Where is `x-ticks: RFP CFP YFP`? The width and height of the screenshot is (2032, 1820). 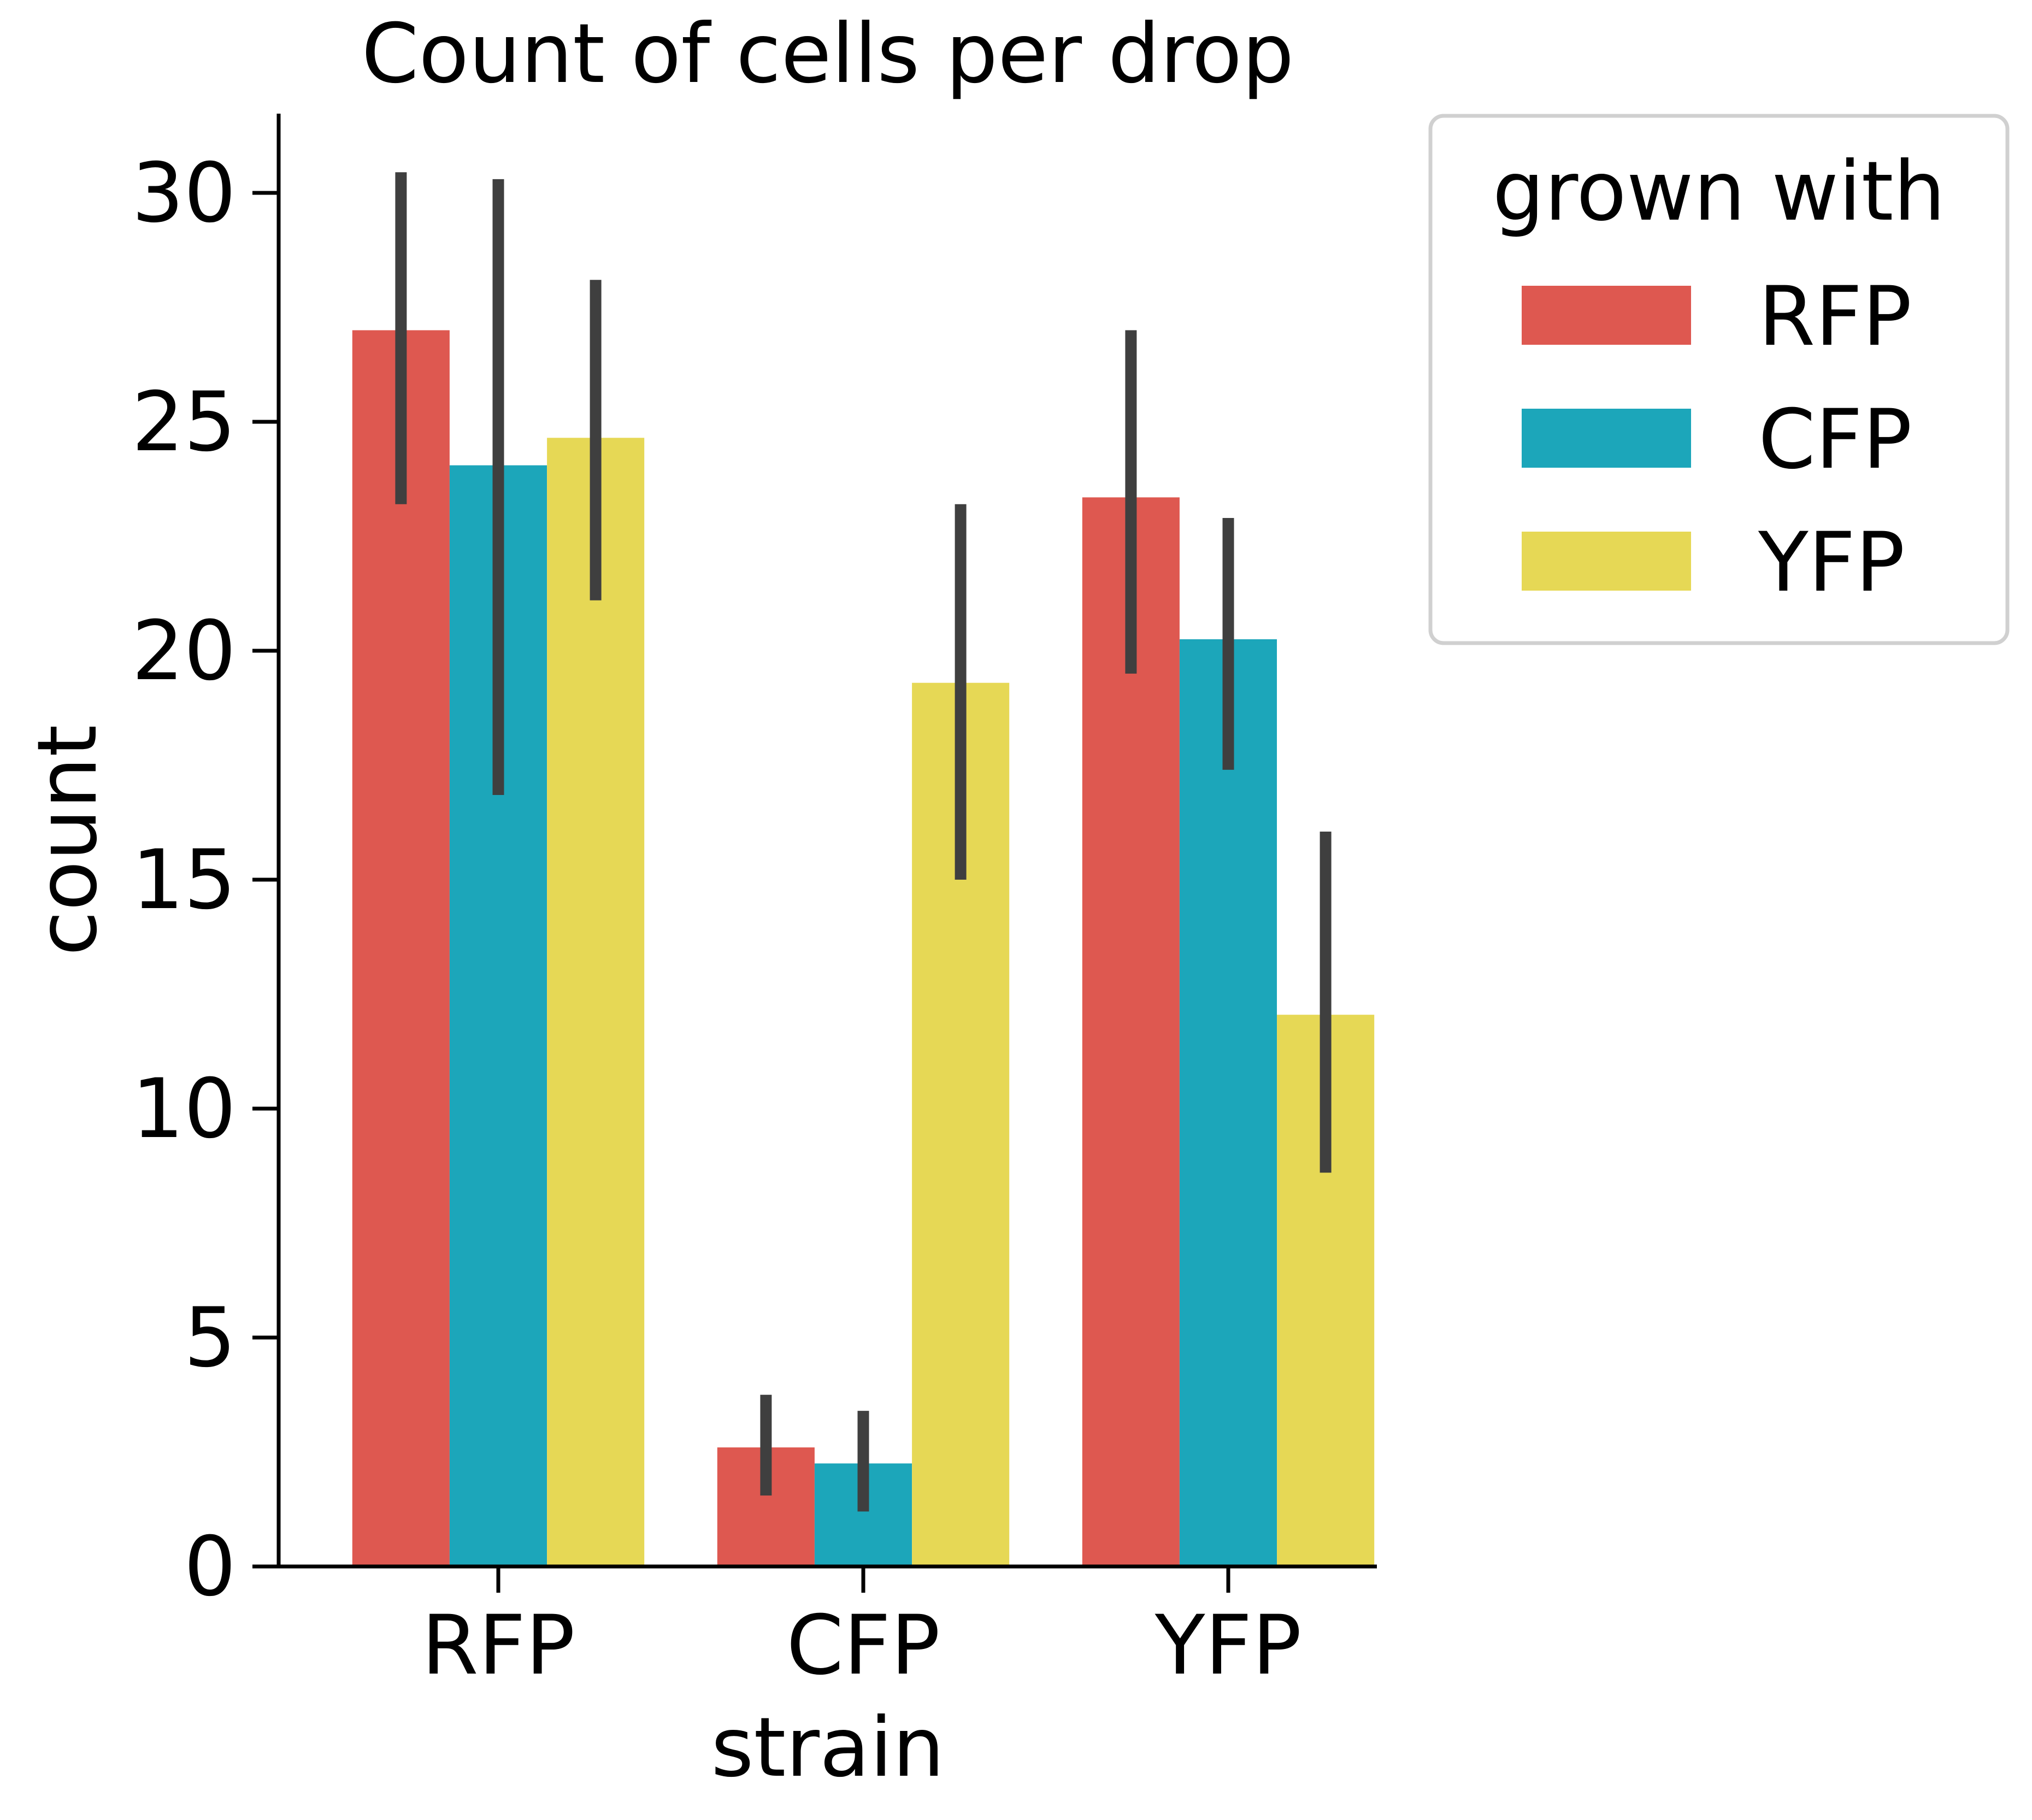
x-ticks: RFP CFP YFP is located at coordinates (861, 1629).